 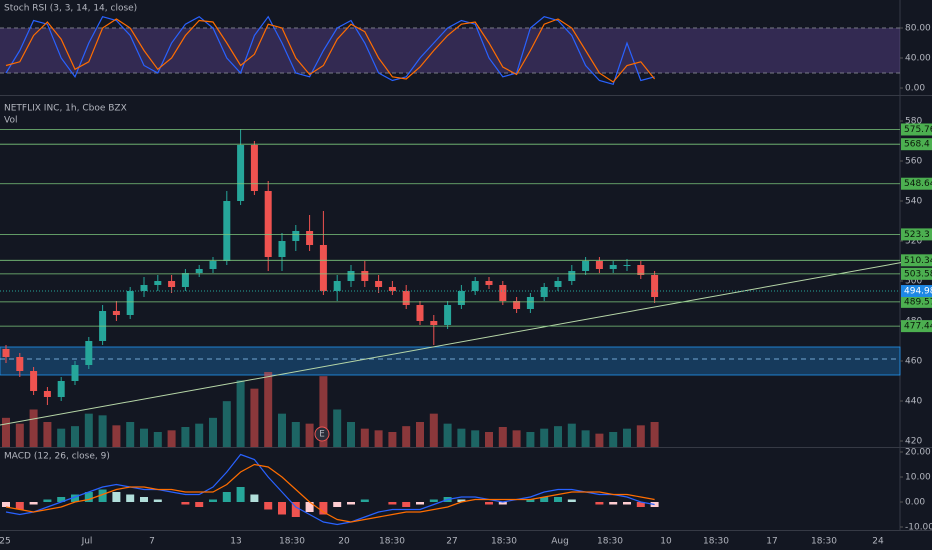 I want to click on indicator-line, so click(x=330, y=50).